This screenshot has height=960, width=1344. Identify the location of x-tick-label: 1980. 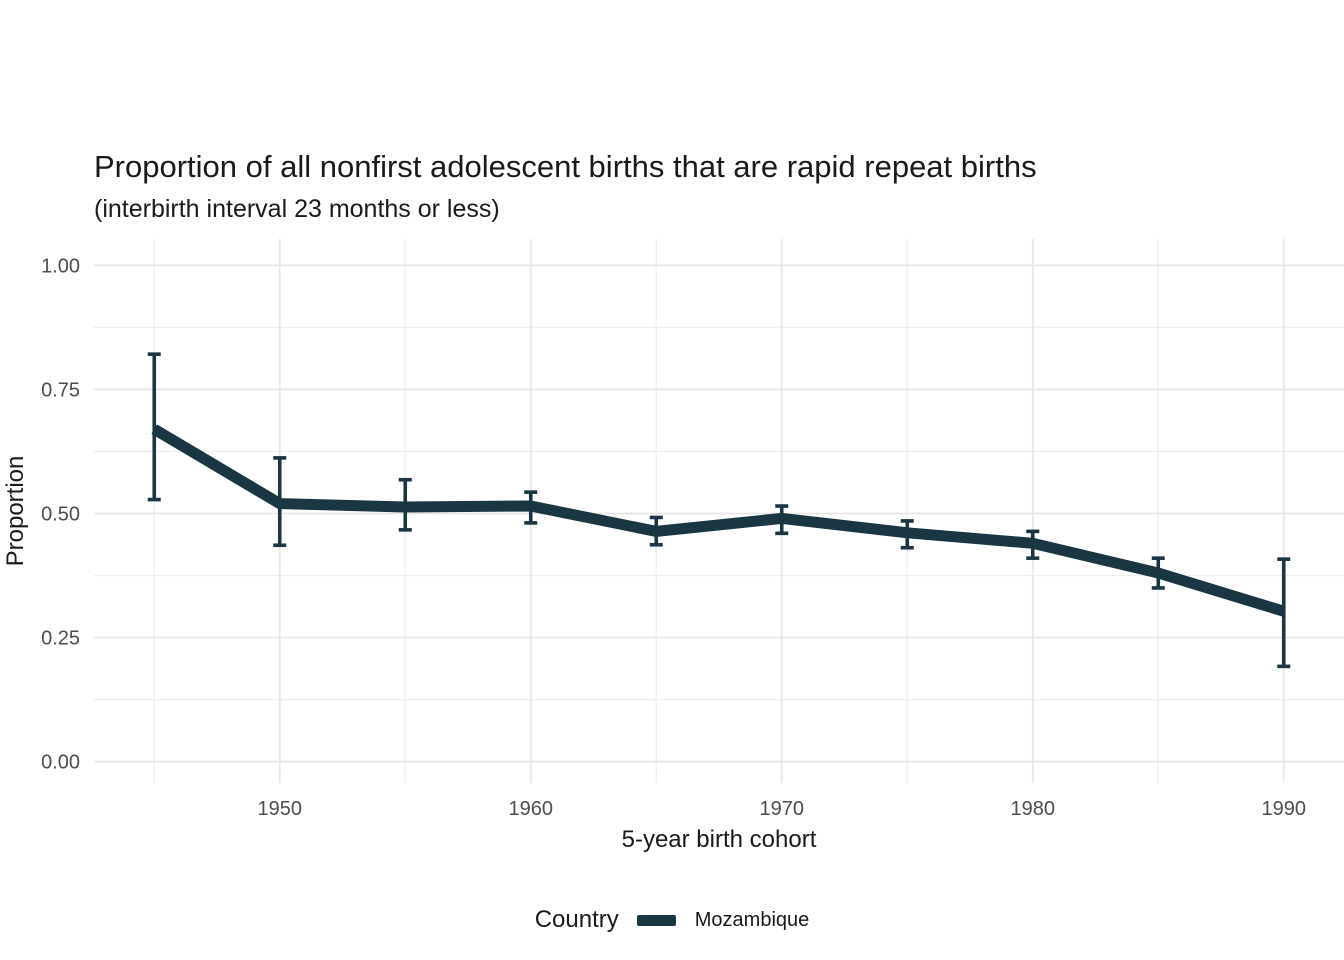
(1033, 809).